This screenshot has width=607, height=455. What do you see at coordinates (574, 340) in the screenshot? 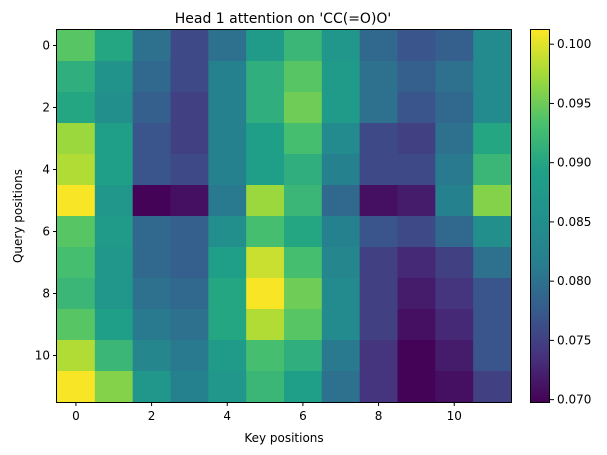
I see `colorbar-tick-label: 0.075` at bounding box center [574, 340].